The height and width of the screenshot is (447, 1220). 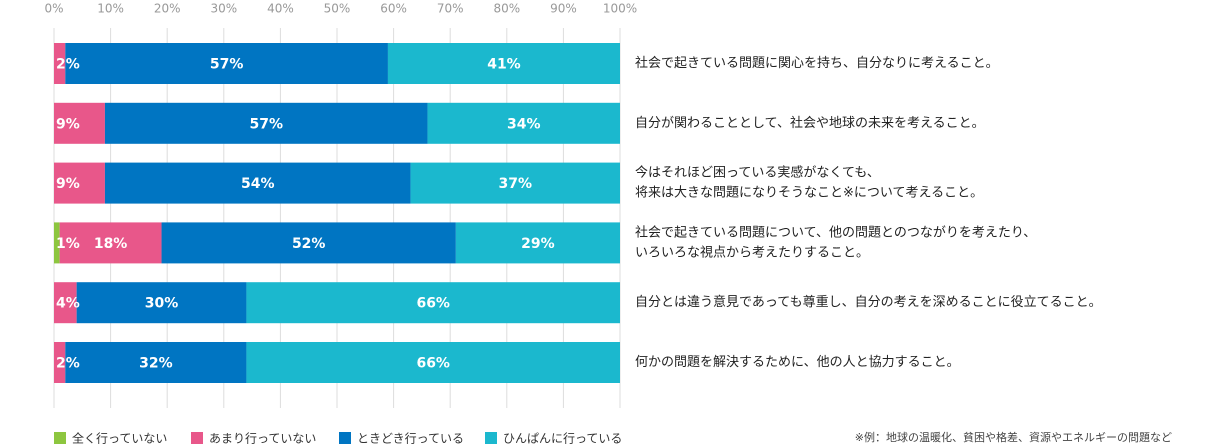 What do you see at coordinates (620, 9) in the screenshot?
I see `x-tick-label: 100%` at bounding box center [620, 9].